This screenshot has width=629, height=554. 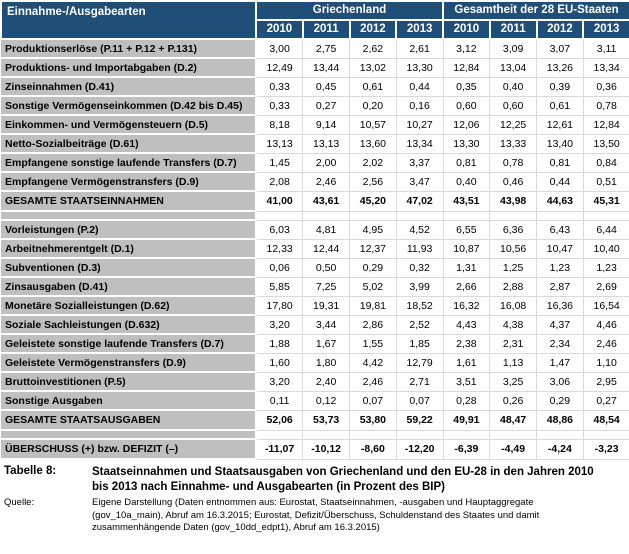 I want to click on value-cell: 4,81, so click(x=326, y=229).